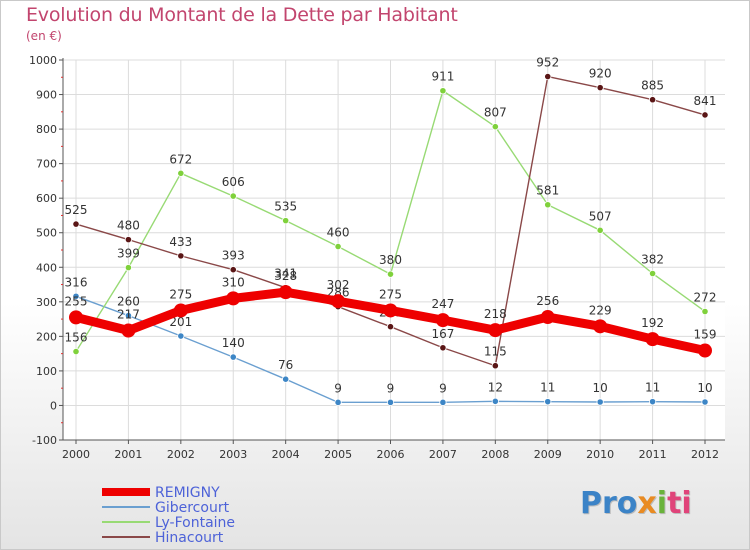  What do you see at coordinates (43, 60) in the screenshot?
I see `y-tick-label: 1000` at bounding box center [43, 60].